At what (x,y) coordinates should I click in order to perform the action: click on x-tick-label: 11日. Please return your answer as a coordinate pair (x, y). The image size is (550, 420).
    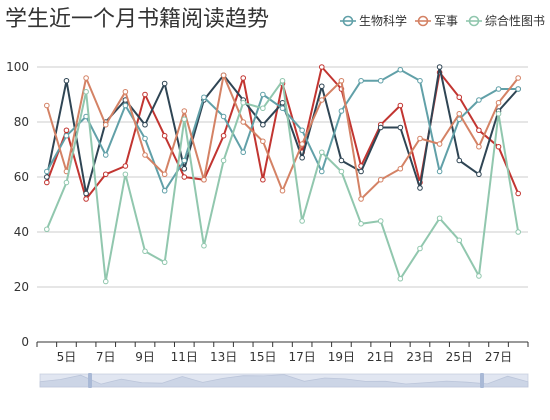
    Looking at the image, I should click on (184, 357).